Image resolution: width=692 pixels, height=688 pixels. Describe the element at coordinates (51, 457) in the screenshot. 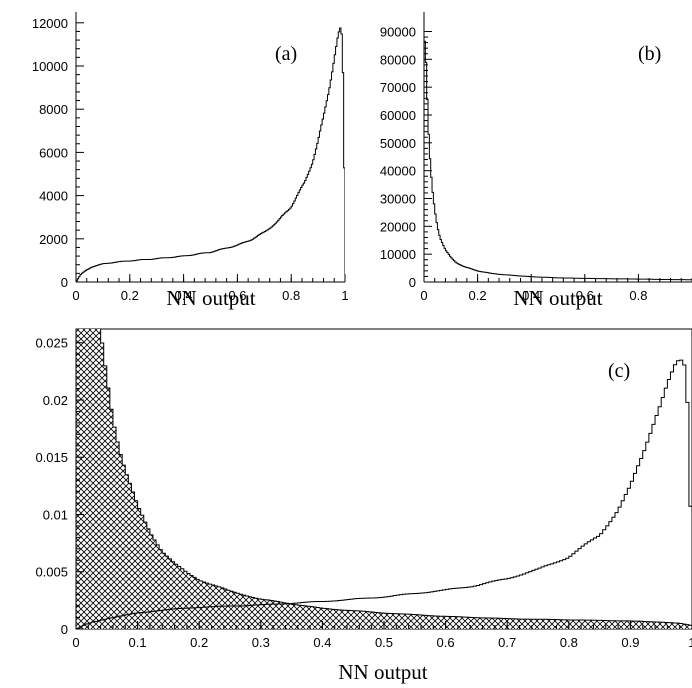

I see `y-tick-label: 0.015` at that location.